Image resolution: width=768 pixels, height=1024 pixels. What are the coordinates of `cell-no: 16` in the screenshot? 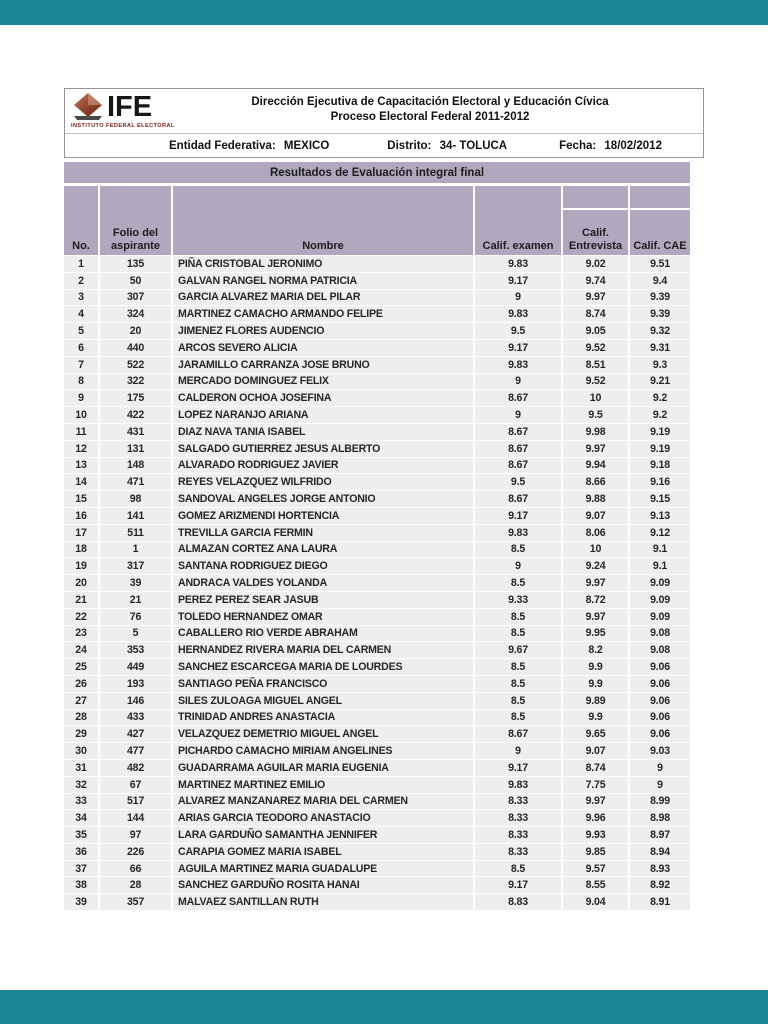 It's located at (81, 515).